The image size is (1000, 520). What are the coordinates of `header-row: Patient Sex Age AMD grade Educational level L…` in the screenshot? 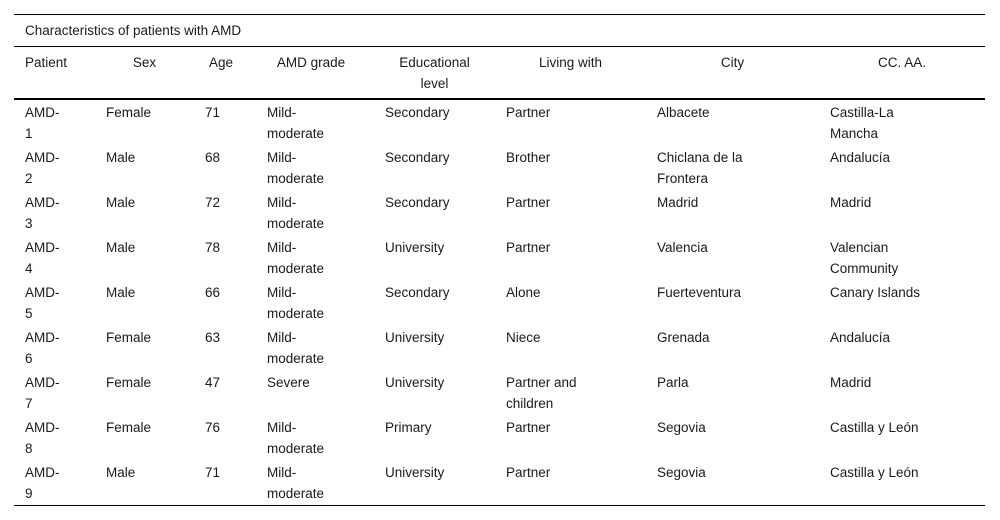 It's located at (499, 73).